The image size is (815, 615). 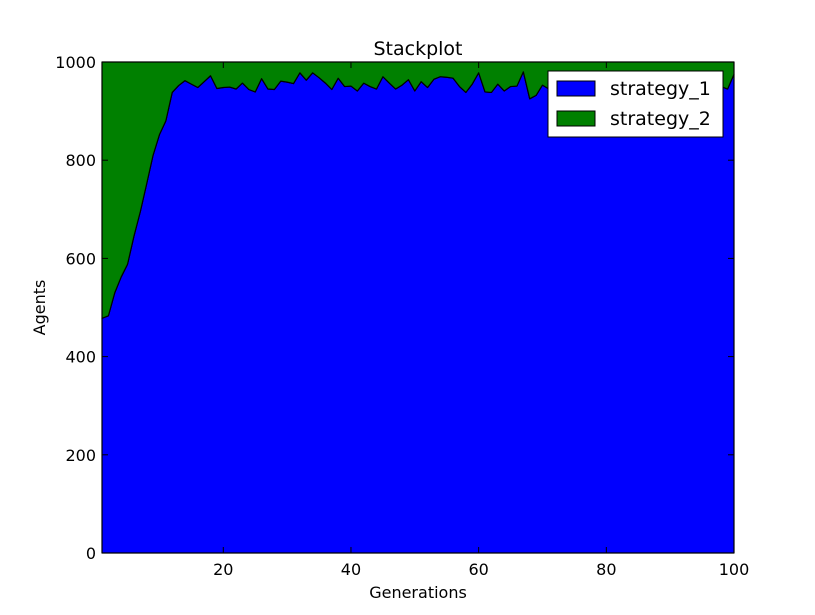 What do you see at coordinates (417, 49) in the screenshot?
I see `chart-title: Stackplot` at bounding box center [417, 49].